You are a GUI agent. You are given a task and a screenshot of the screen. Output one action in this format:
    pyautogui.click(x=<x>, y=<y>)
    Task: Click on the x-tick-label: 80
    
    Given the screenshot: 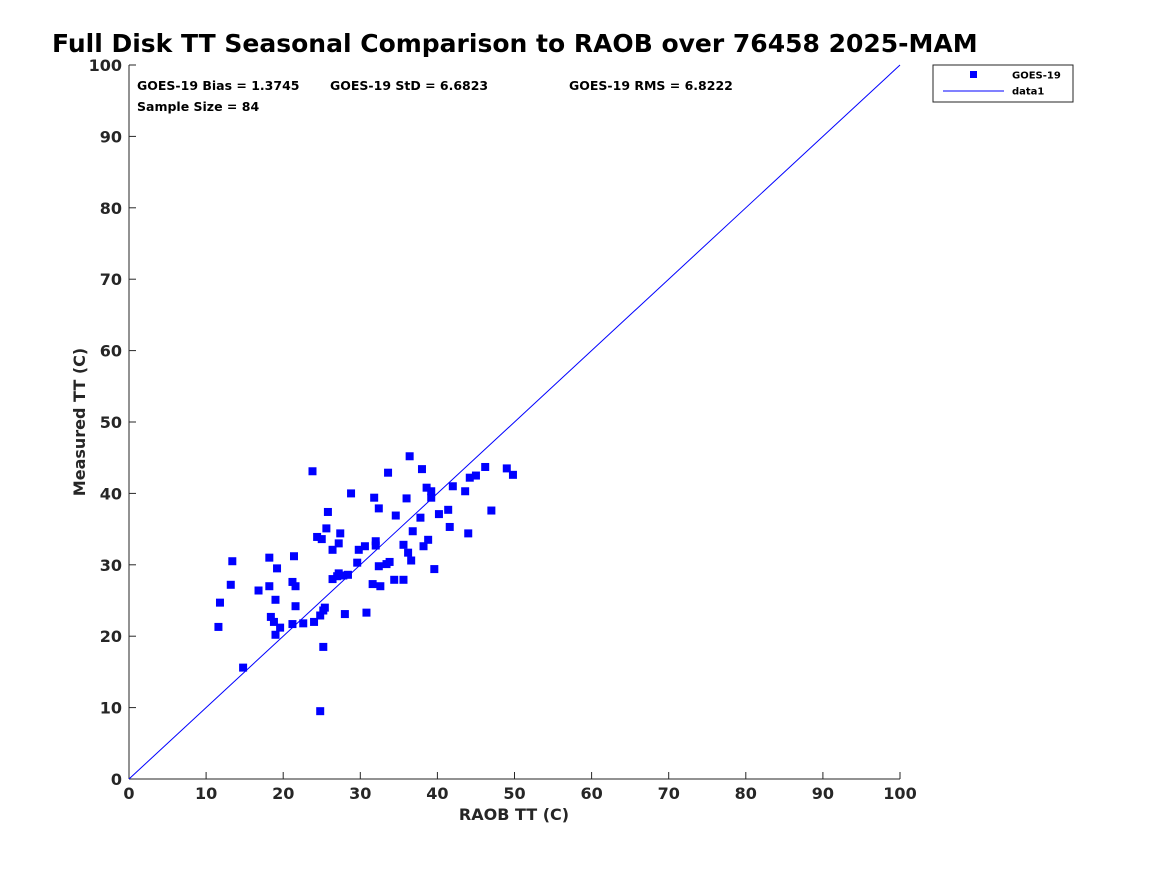 What is the action you would take?
    pyautogui.click(x=746, y=793)
    